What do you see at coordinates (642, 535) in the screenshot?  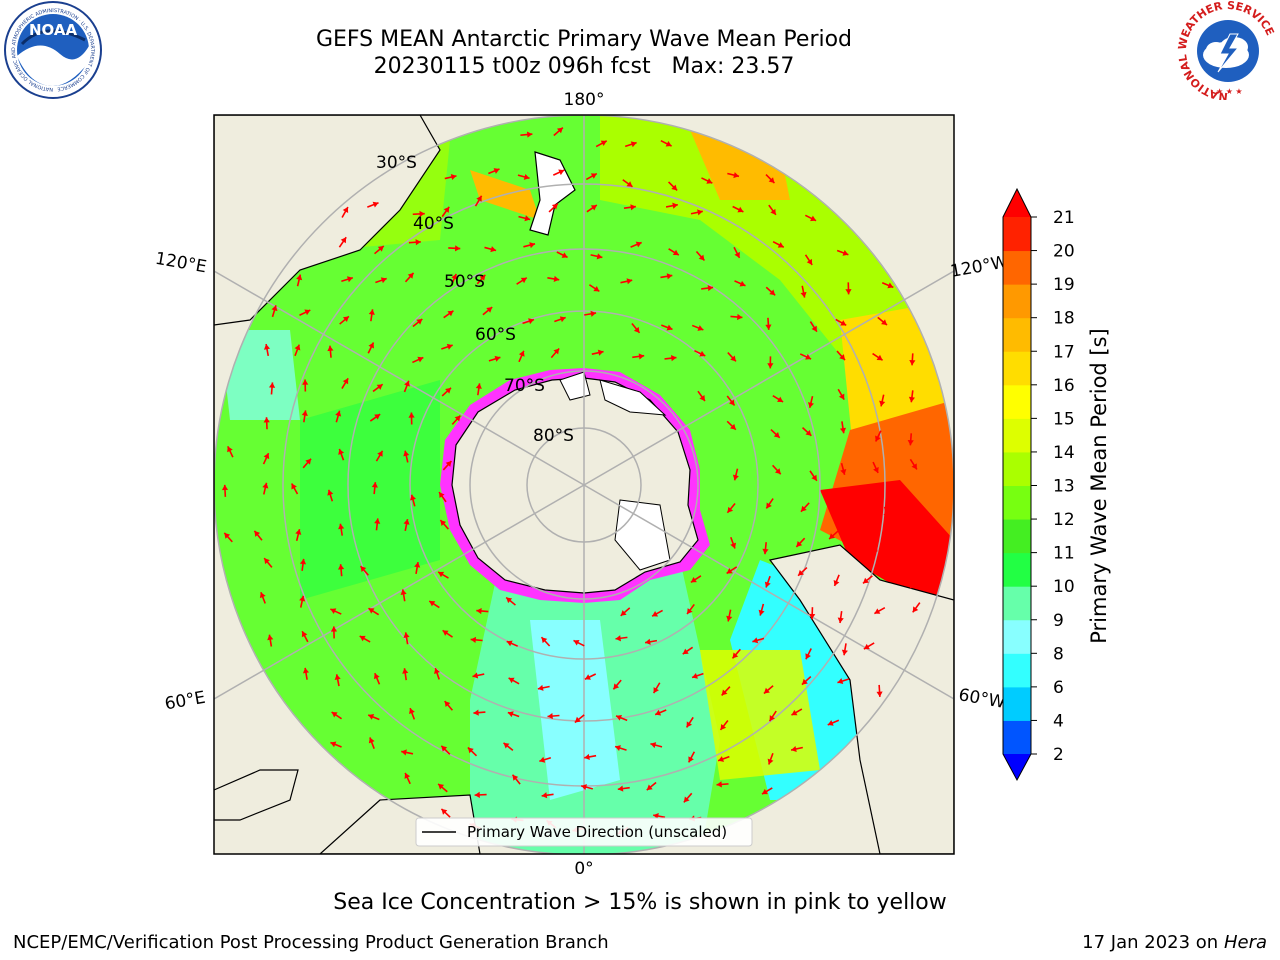 I see `weddell-sea-ice` at bounding box center [642, 535].